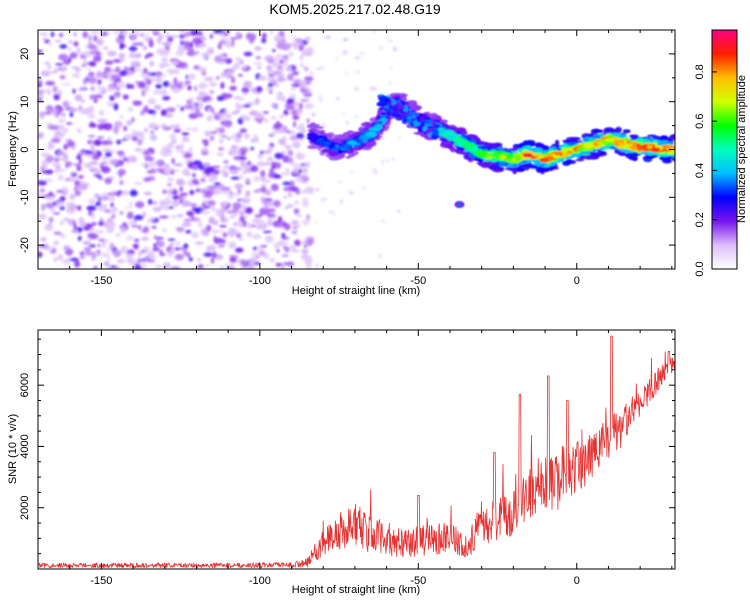  What do you see at coordinates (700, 71) in the screenshot?
I see `colorbar-tick-label: 0.8` at bounding box center [700, 71].